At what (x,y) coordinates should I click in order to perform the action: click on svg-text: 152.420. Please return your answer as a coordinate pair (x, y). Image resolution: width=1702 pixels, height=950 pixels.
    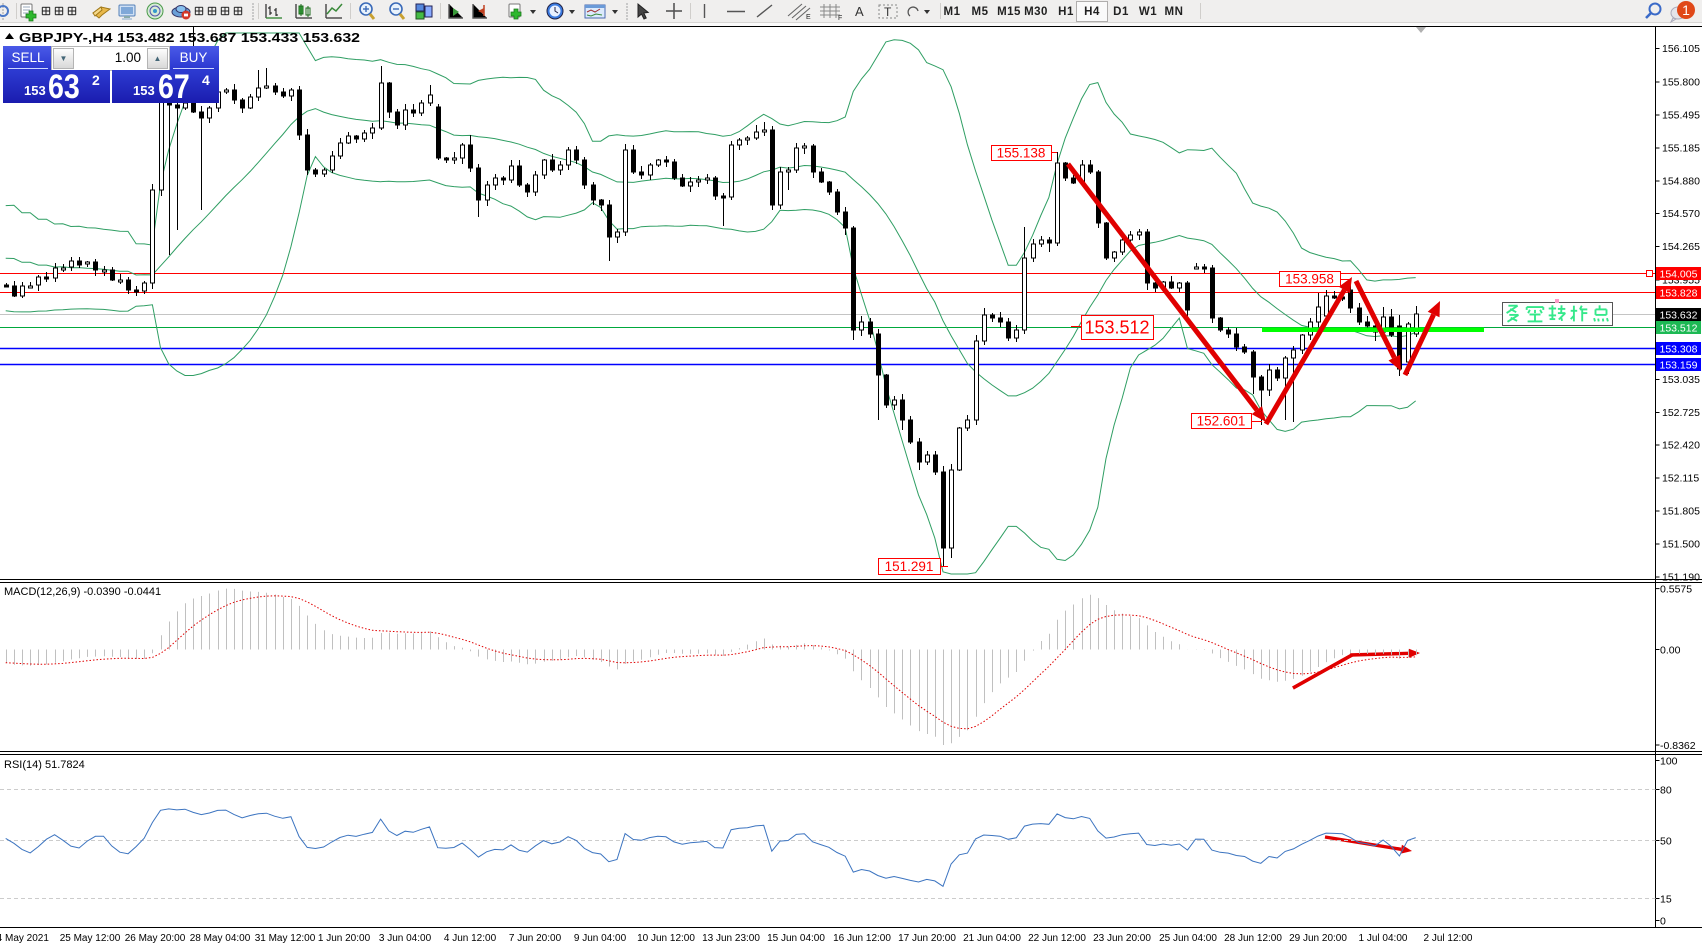
    Looking at the image, I should click on (1681, 446).